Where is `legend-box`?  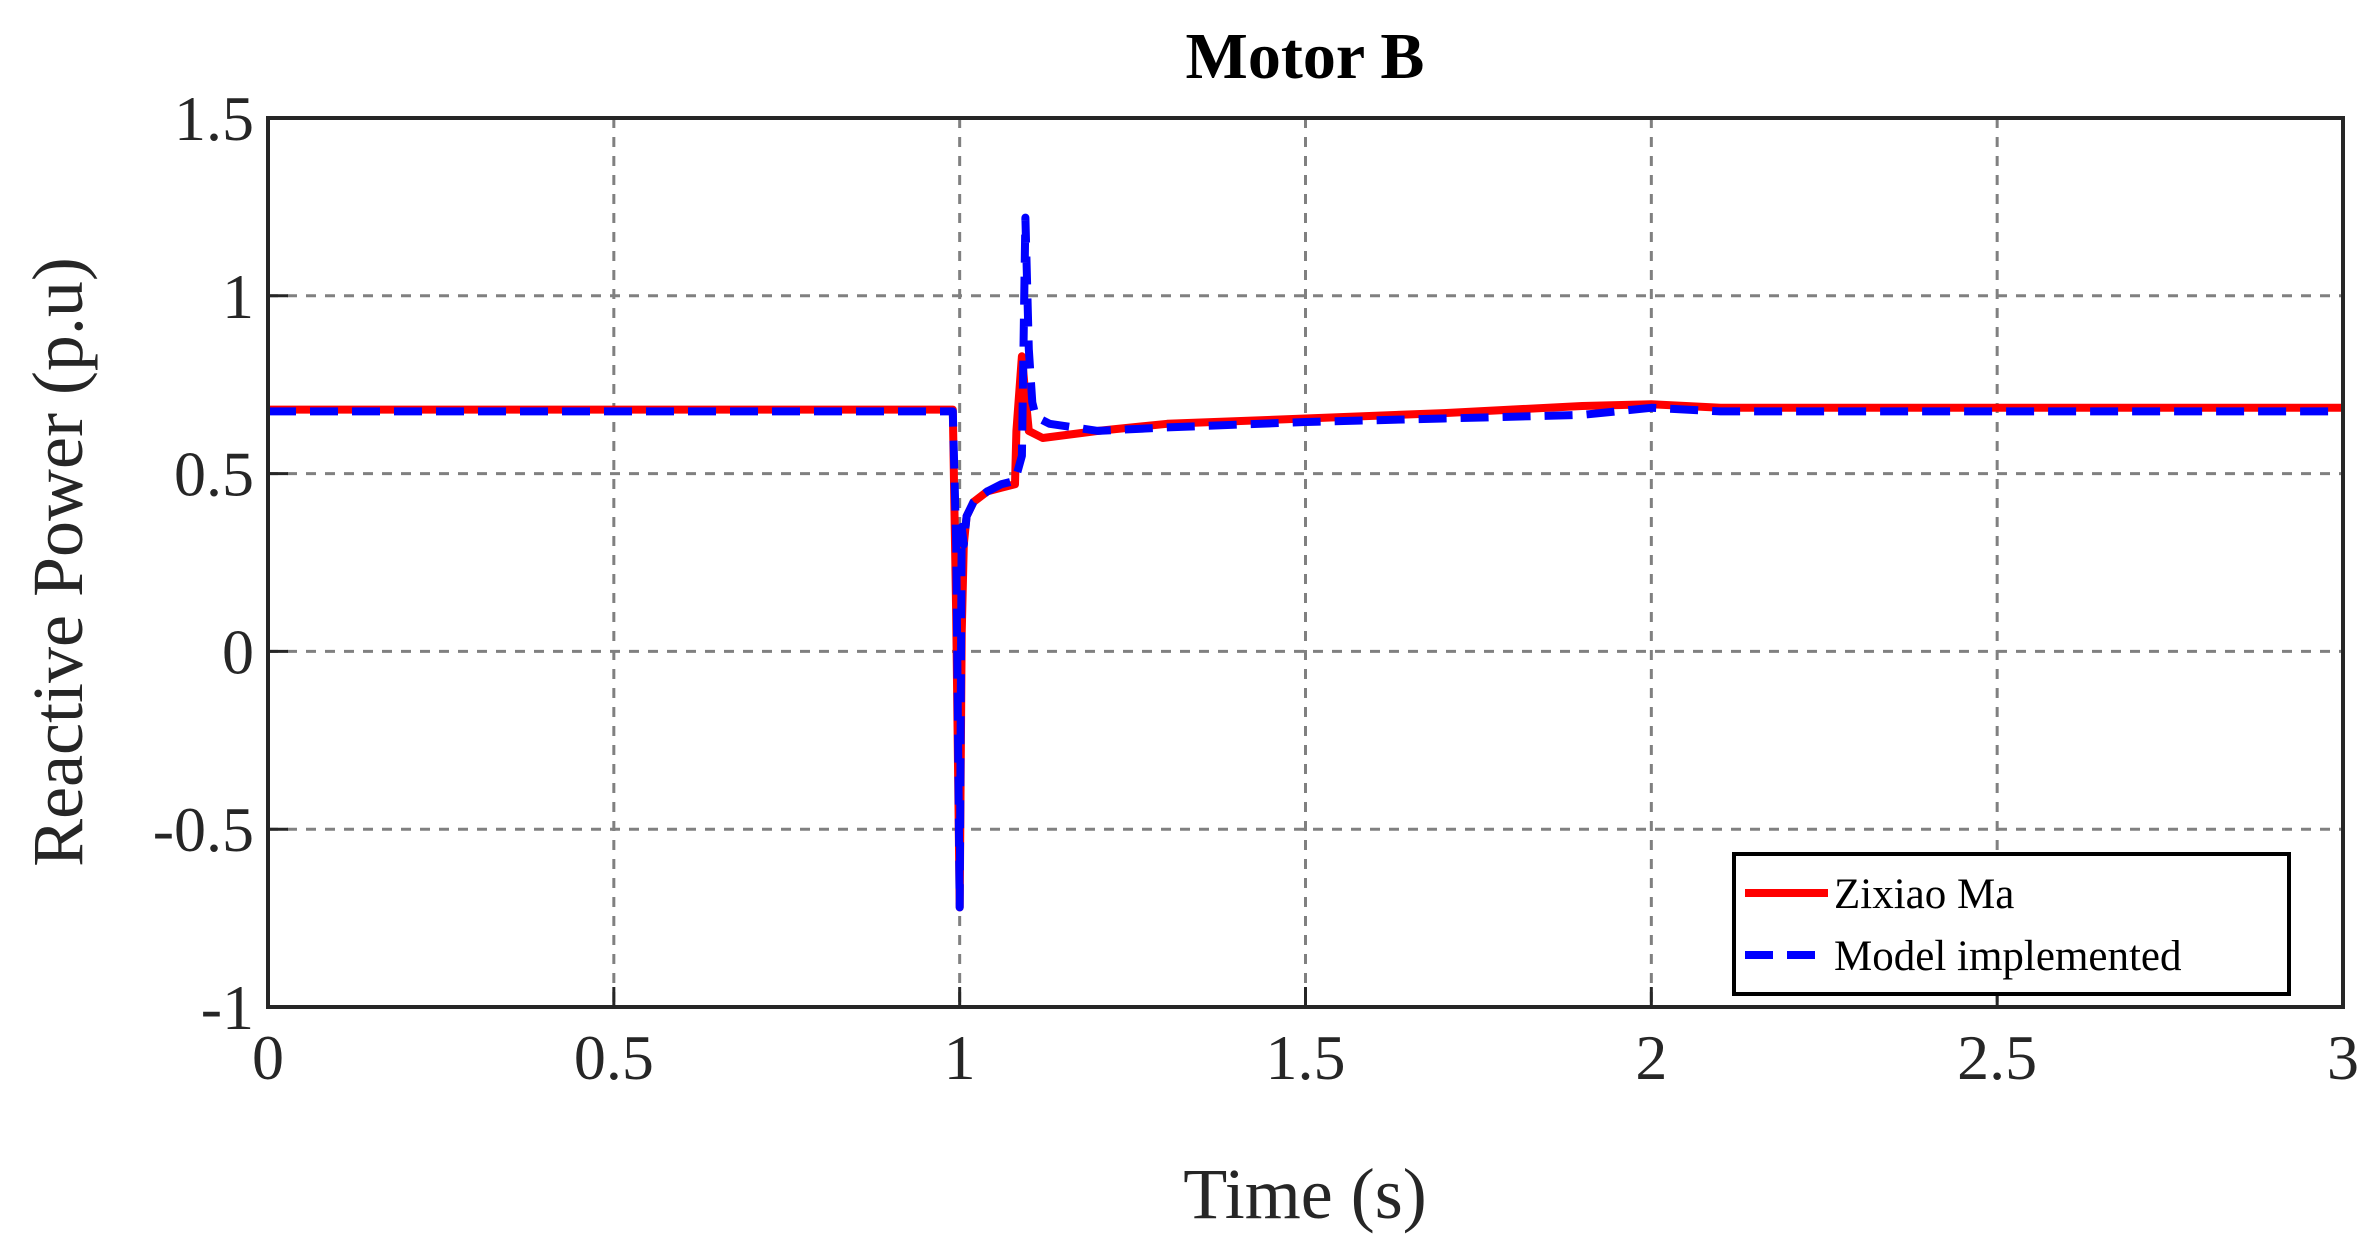
legend-box is located at coordinates (2011, 924).